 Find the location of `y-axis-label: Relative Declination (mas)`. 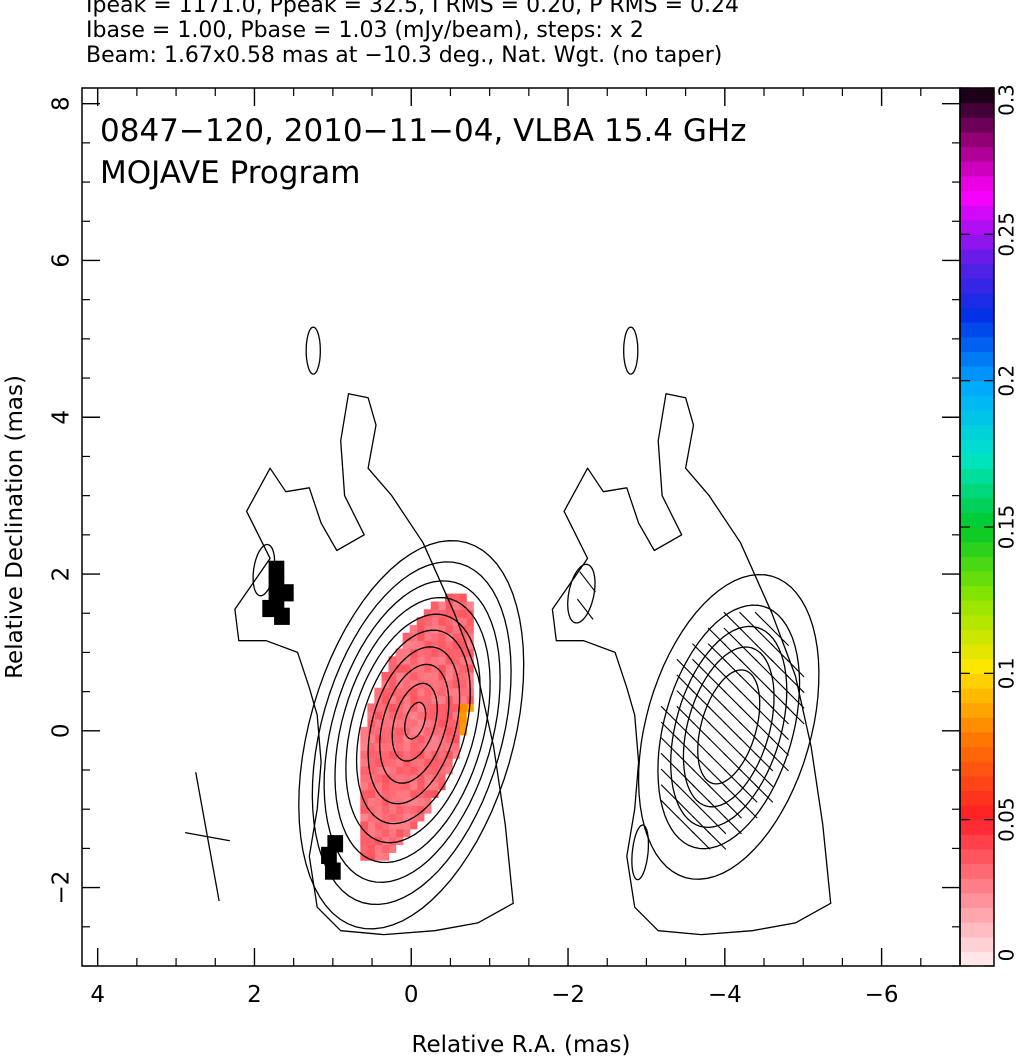

y-axis-label: Relative Declination (mas) is located at coordinates (15, 527).